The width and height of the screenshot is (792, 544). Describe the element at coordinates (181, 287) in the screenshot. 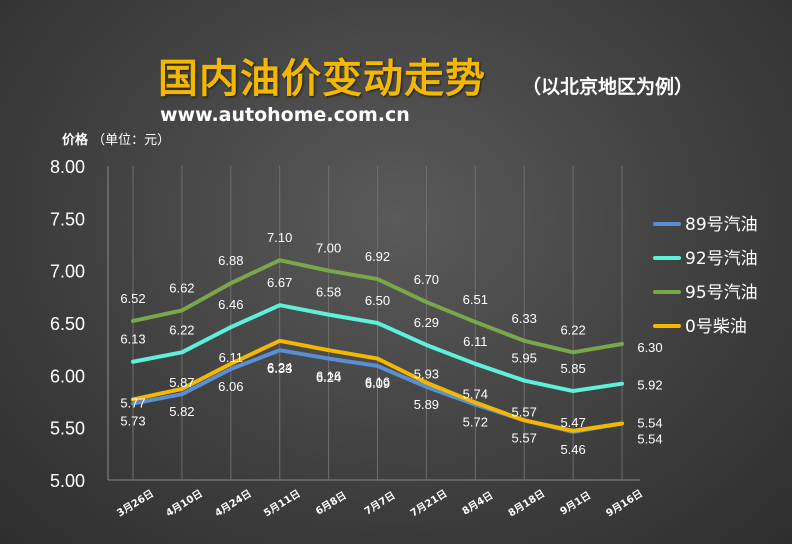

I see `data-label: 6.62` at that location.